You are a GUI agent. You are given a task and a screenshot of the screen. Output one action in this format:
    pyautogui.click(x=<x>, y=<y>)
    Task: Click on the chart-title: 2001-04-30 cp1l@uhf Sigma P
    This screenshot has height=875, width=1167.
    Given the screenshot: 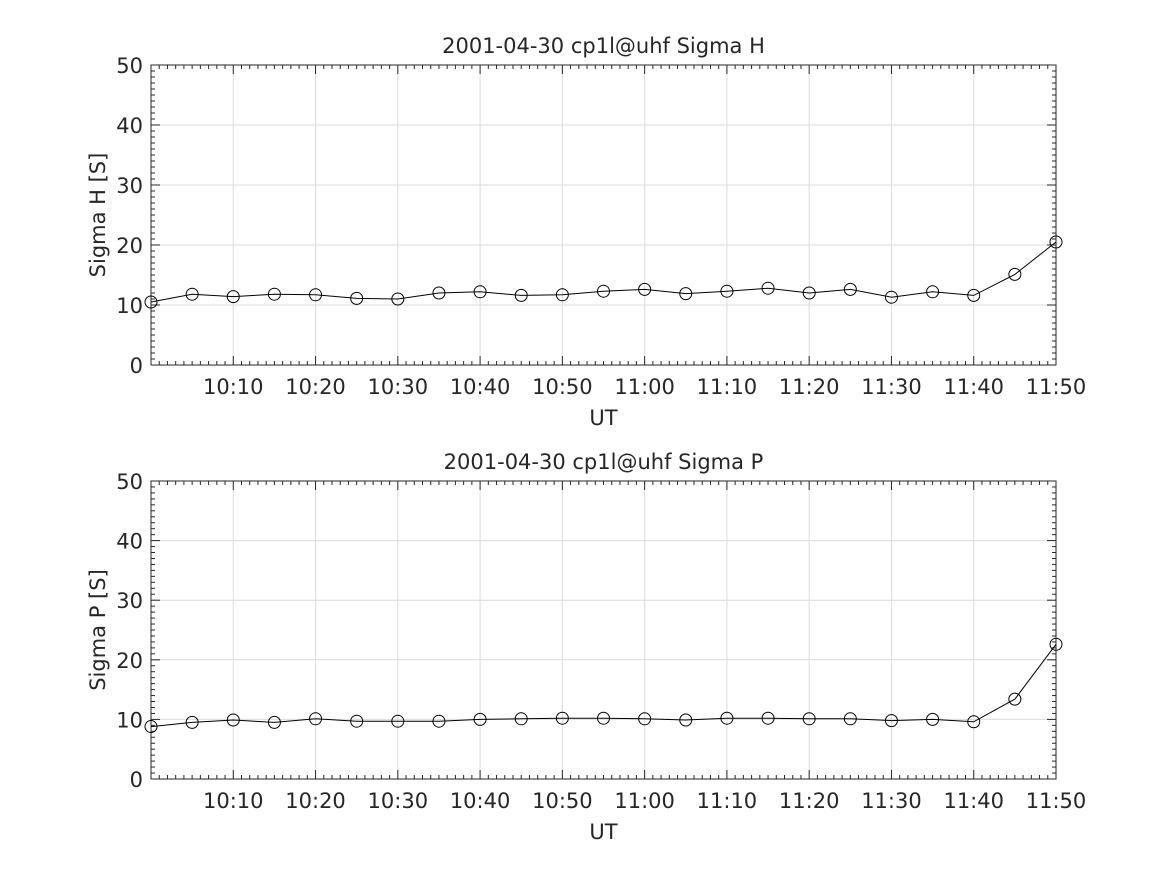 What is the action you would take?
    pyautogui.click(x=604, y=462)
    